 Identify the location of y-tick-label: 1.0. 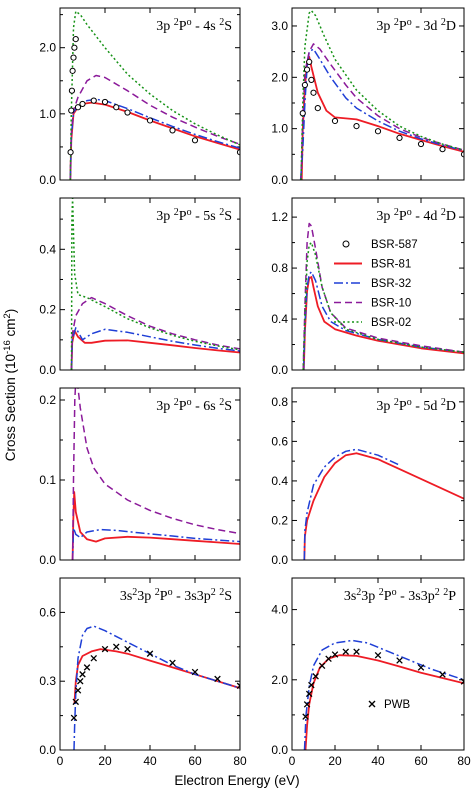
(279, 129).